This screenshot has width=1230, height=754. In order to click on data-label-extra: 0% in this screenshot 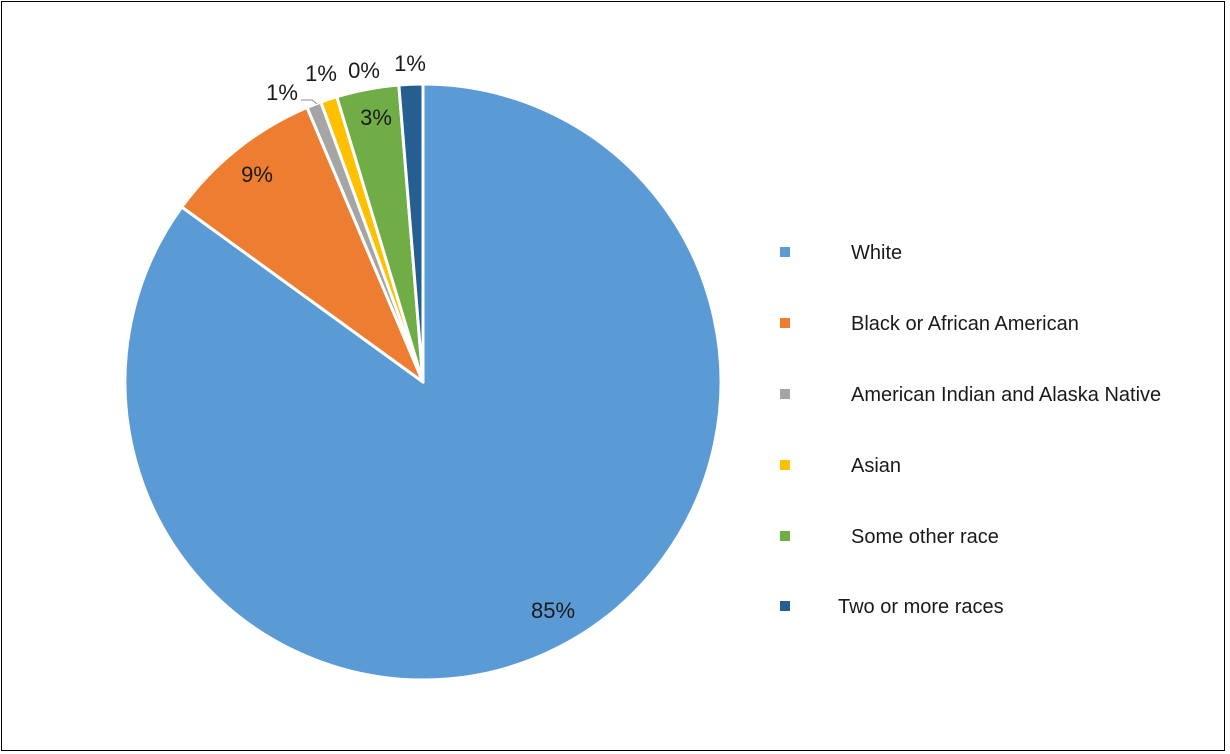, I will do `click(364, 70)`.